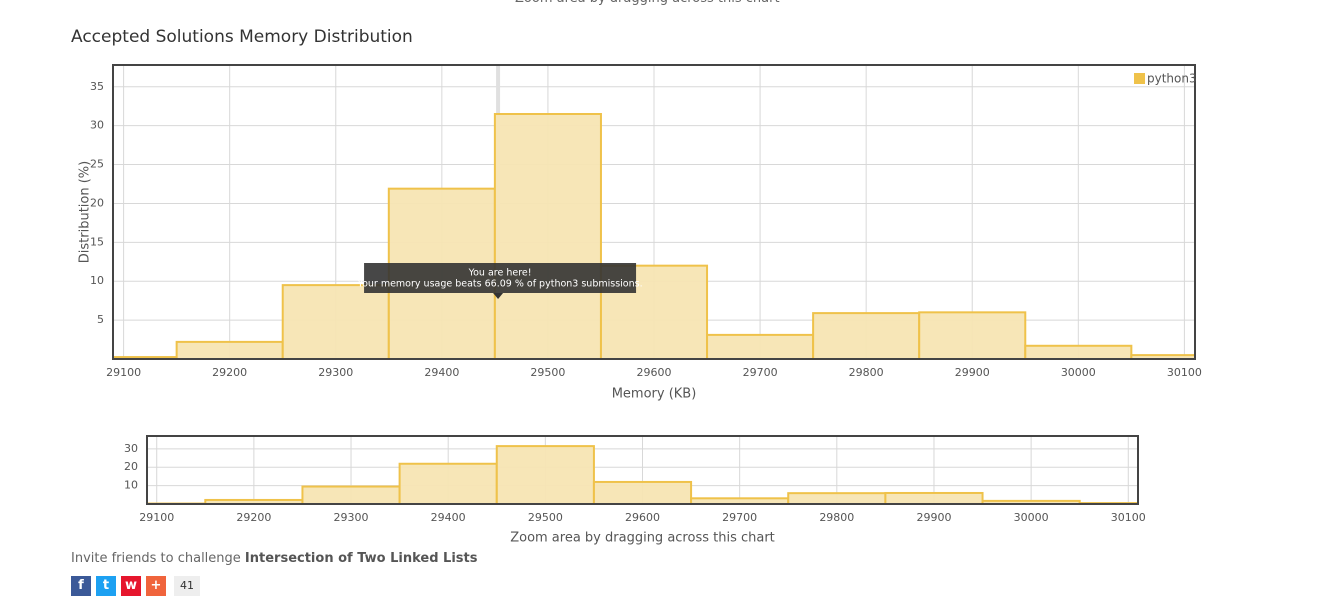 The height and width of the screenshot is (609, 1318). I want to click on twitter-share: t, so click(106, 586).